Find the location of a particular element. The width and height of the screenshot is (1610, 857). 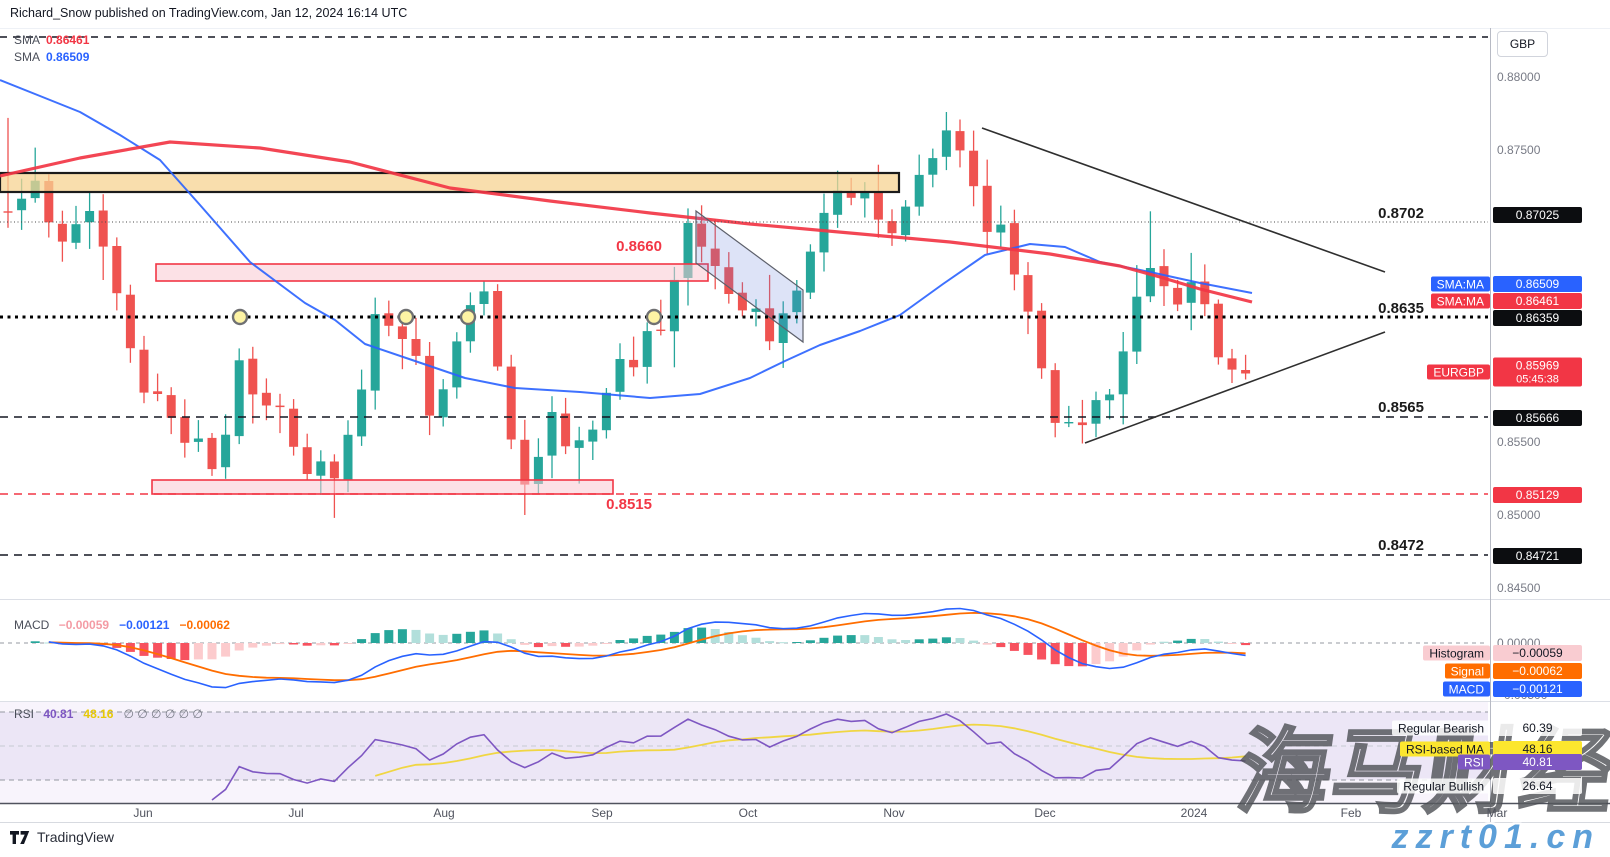

sma-fast-value: 0.86509 is located at coordinates (68, 57).